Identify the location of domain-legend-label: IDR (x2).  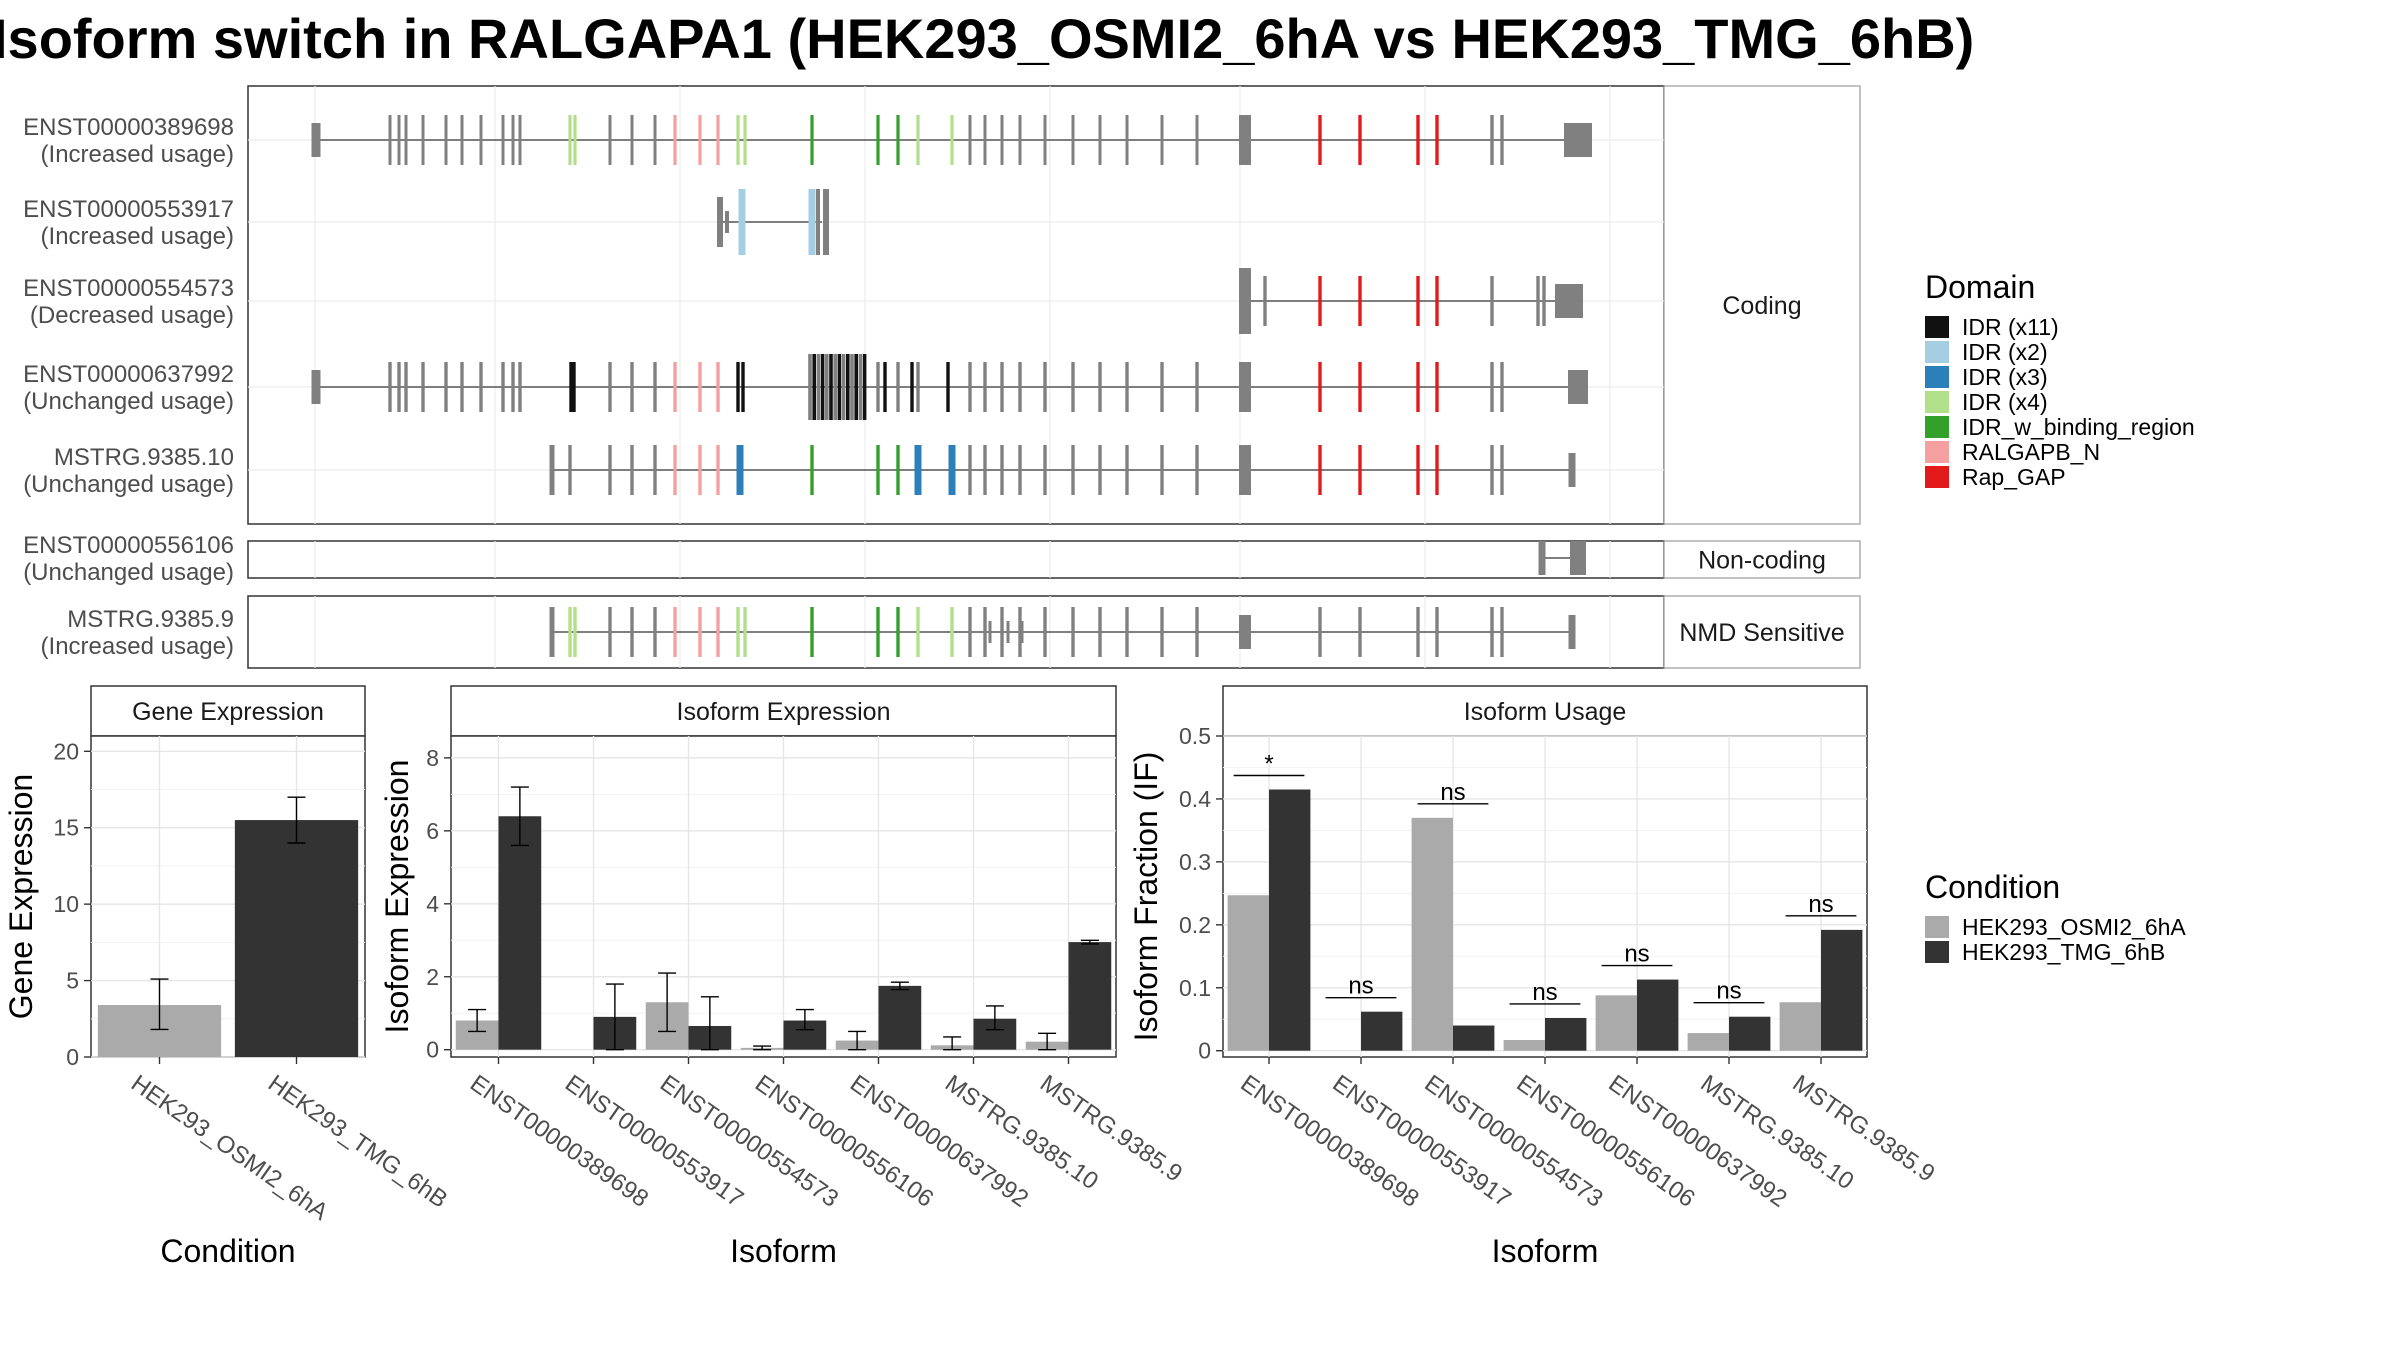
(2005, 352).